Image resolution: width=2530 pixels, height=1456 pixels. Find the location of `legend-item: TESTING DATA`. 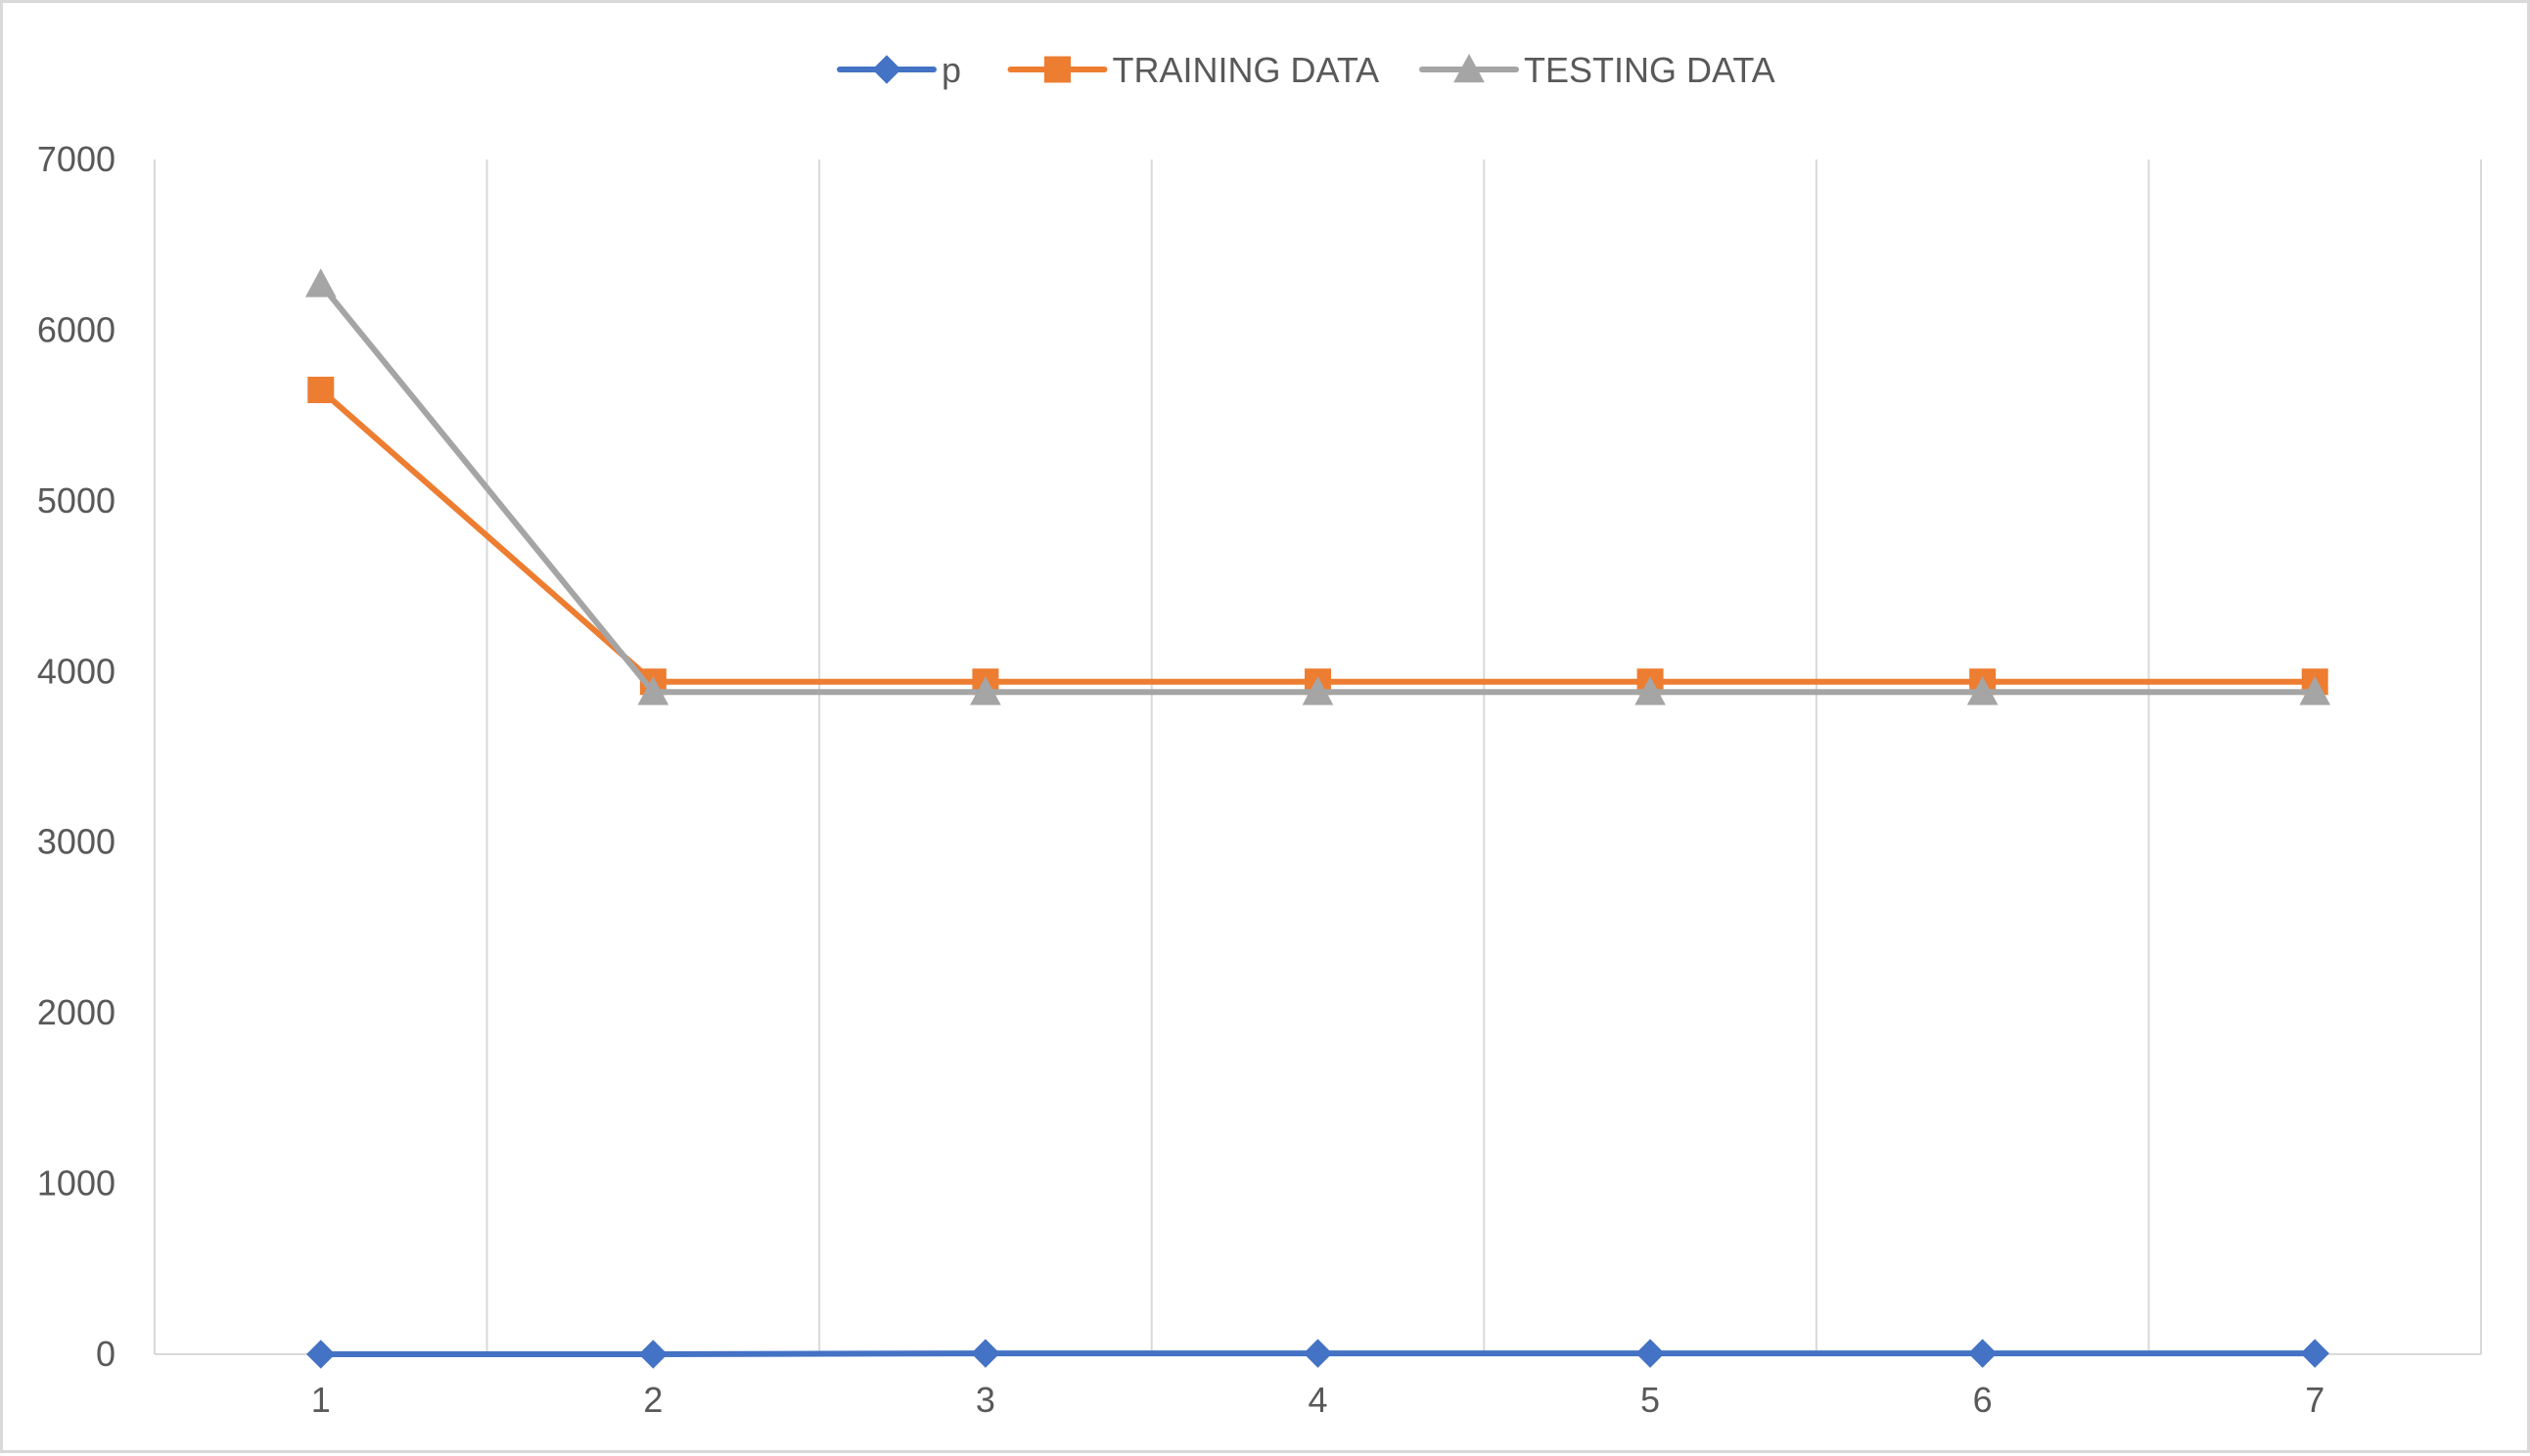

legend-item: TESTING DATA is located at coordinates (1597, 70).